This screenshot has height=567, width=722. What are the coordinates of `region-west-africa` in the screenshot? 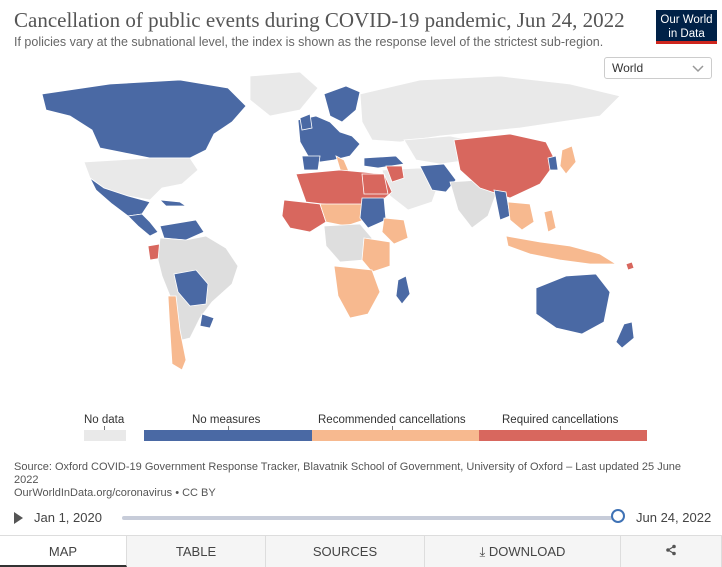 It's located at (304, 216).